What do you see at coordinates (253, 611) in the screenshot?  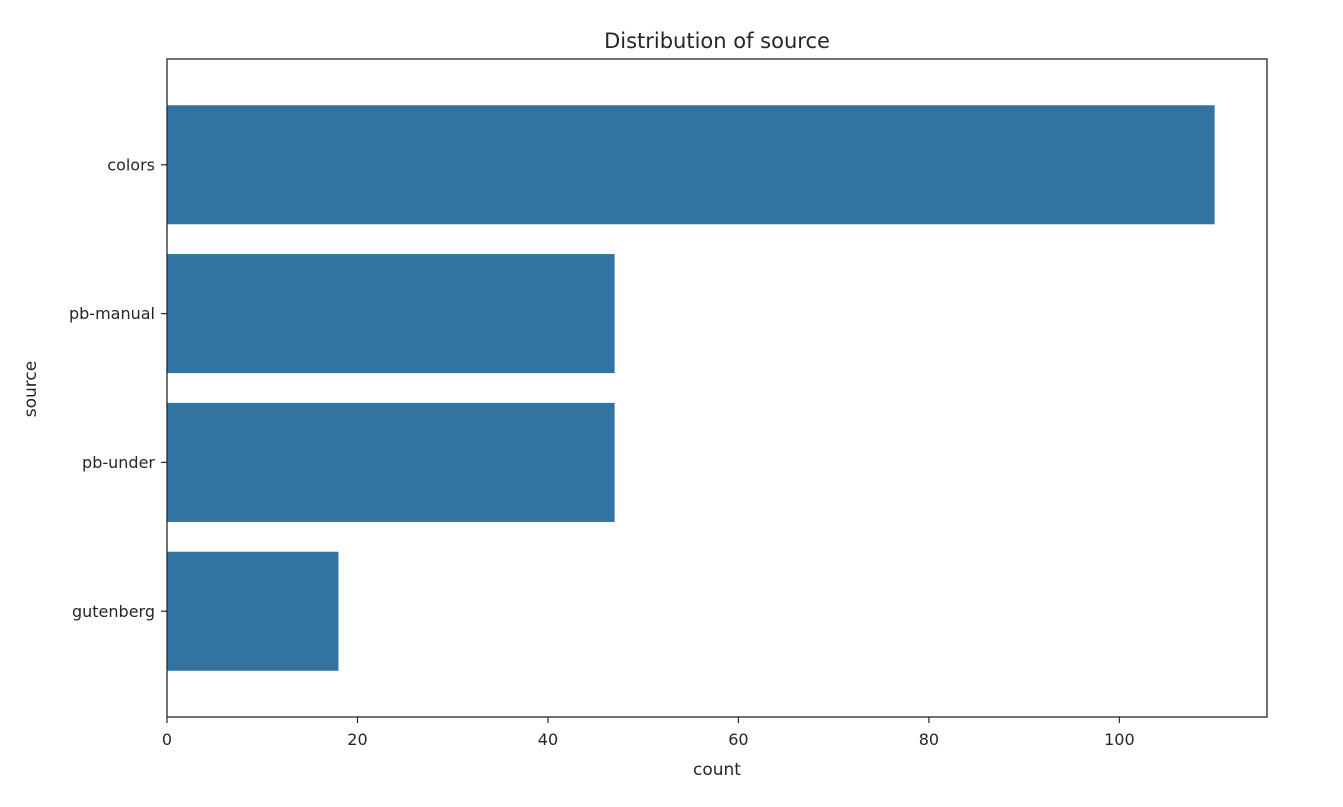 I see `bar-gutenberg` at bounding box center [253, 611].